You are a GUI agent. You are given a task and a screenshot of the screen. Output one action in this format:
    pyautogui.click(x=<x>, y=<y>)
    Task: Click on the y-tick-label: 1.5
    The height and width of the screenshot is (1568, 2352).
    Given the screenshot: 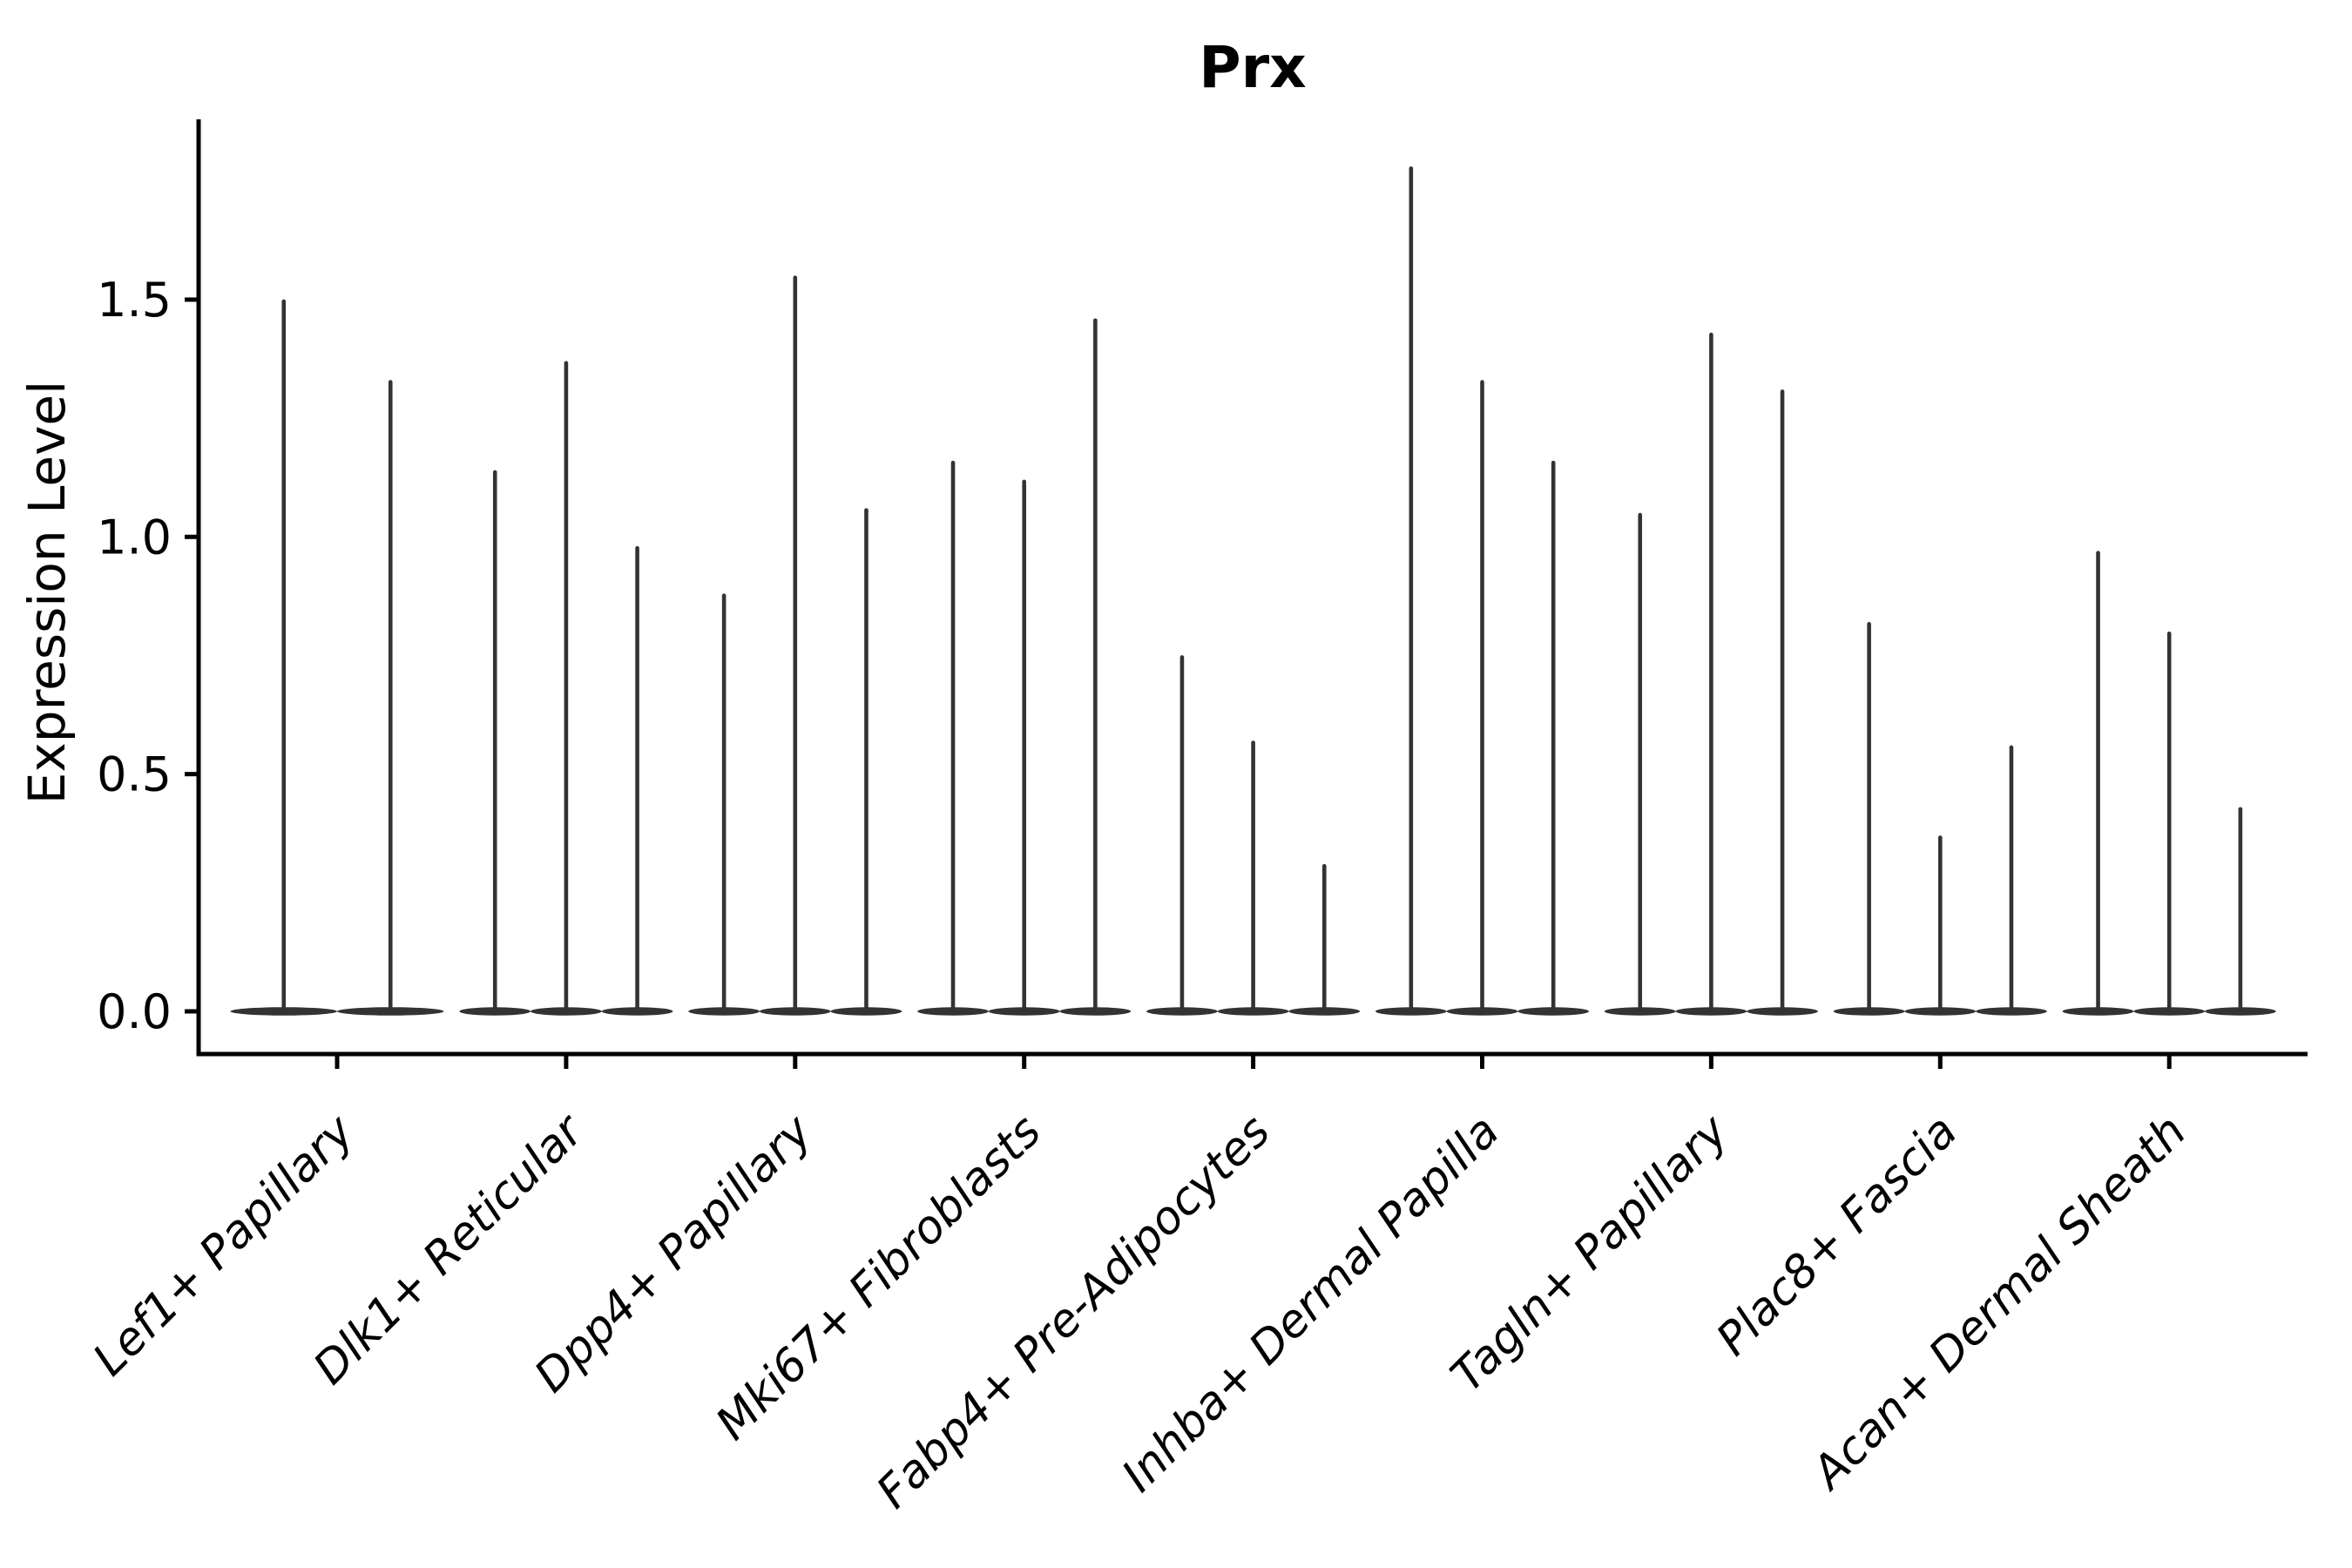 What is the action you would take?
    pyautogui.click(x=134, y=300)
    